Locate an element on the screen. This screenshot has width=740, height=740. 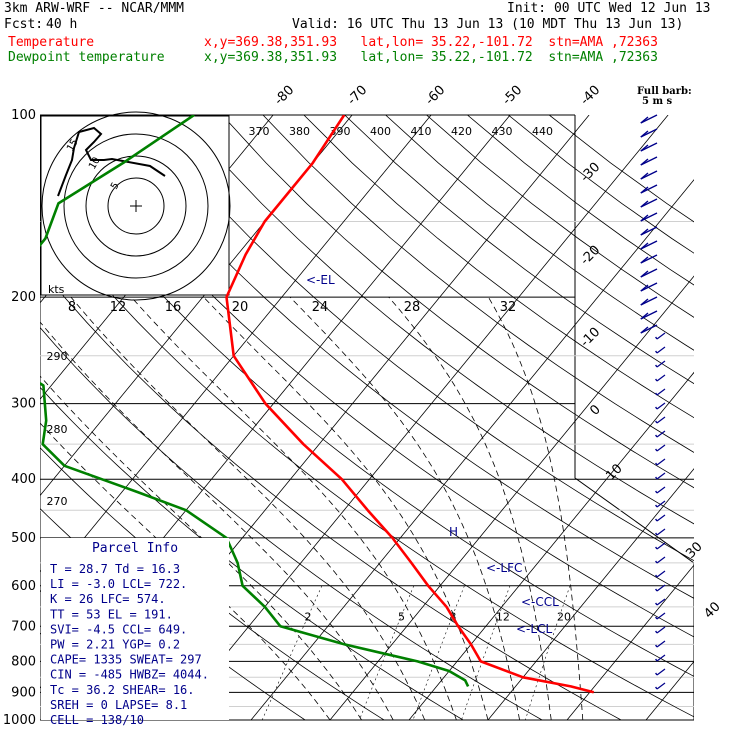
parcel-row: T = 28.7 Td = 16.3 is located at coordinates (115, 569).